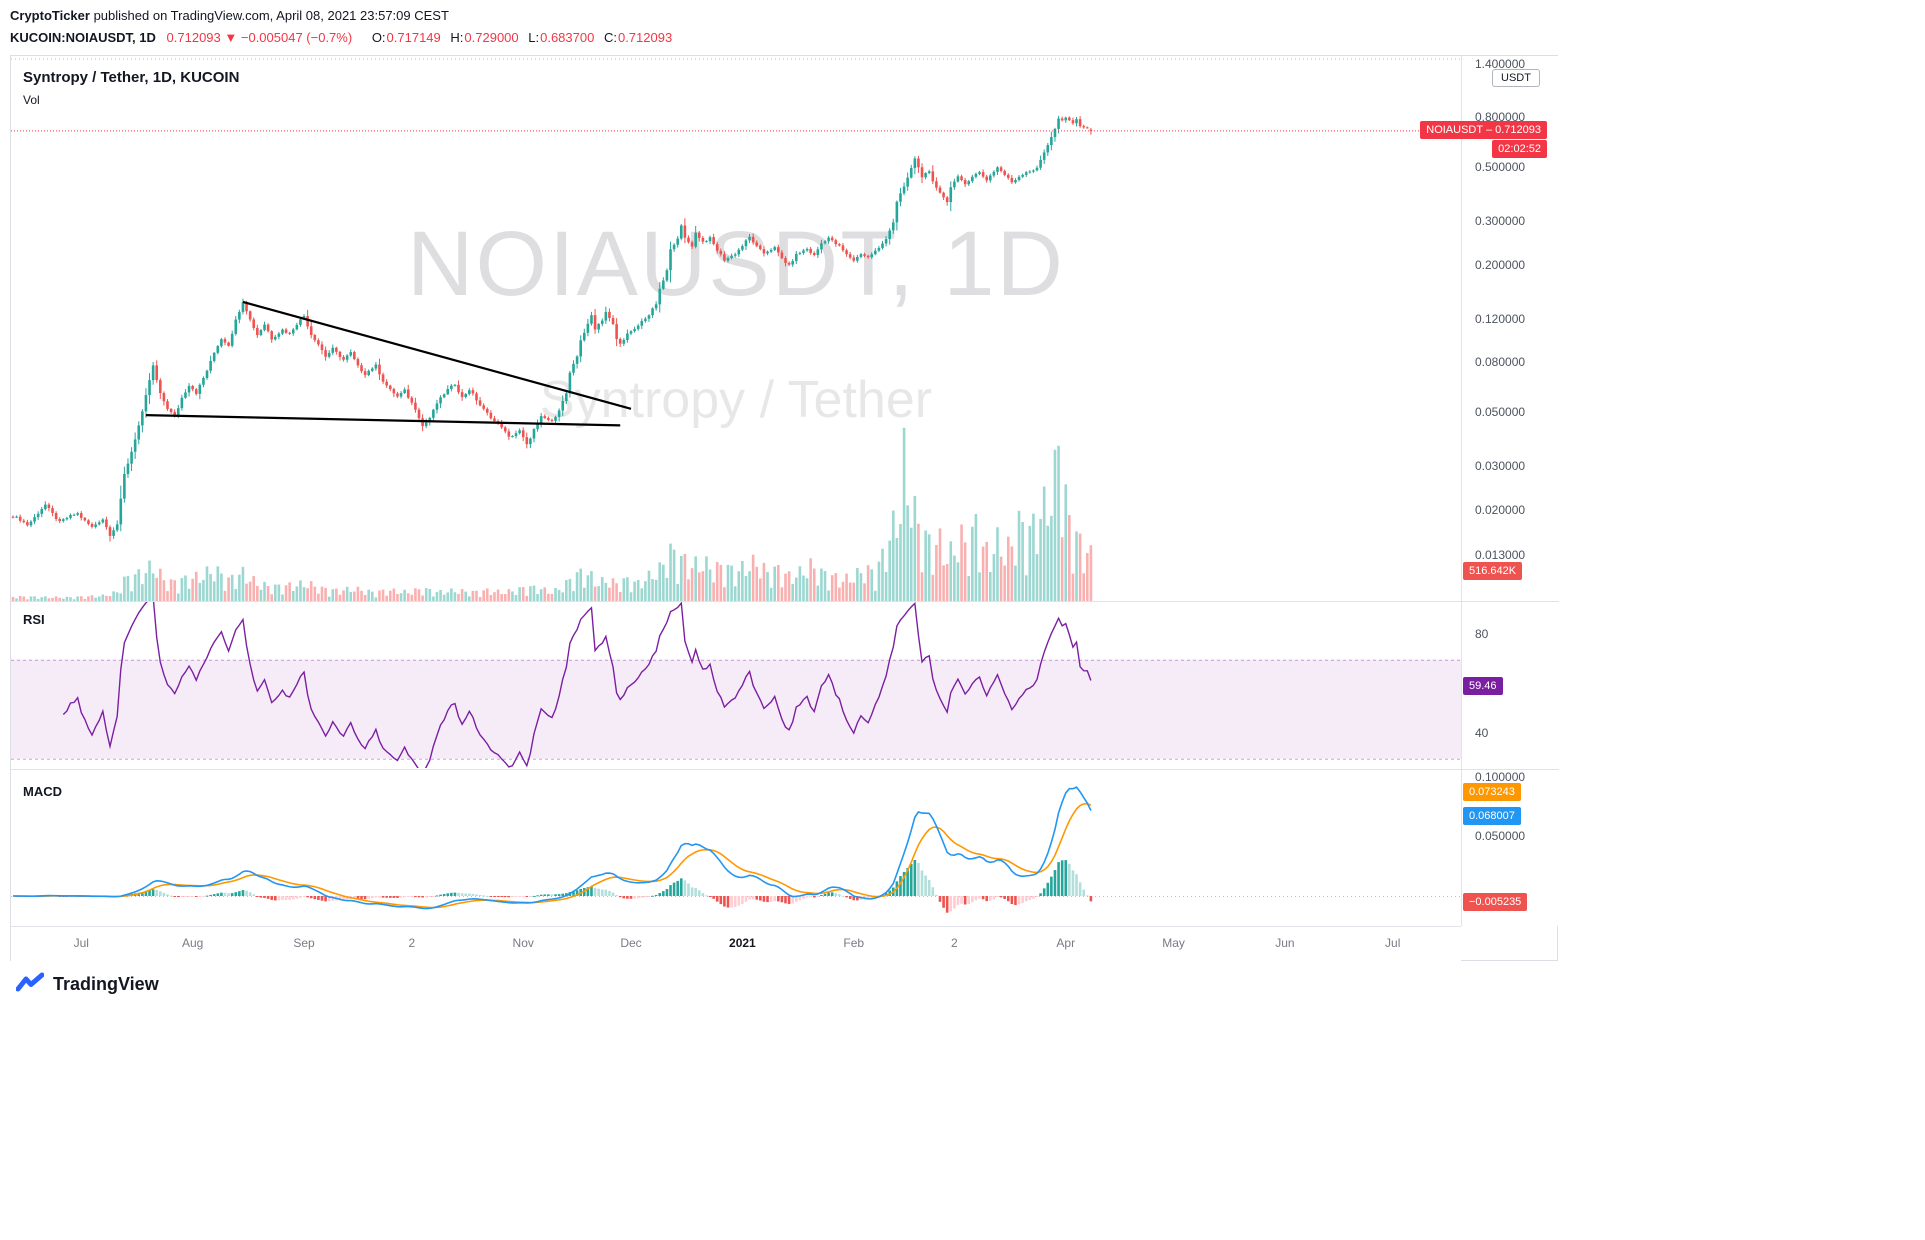 The width and height of the screenshot is (1925, 1240). I want to click on close-value: 0.712093, so click(645, 37).